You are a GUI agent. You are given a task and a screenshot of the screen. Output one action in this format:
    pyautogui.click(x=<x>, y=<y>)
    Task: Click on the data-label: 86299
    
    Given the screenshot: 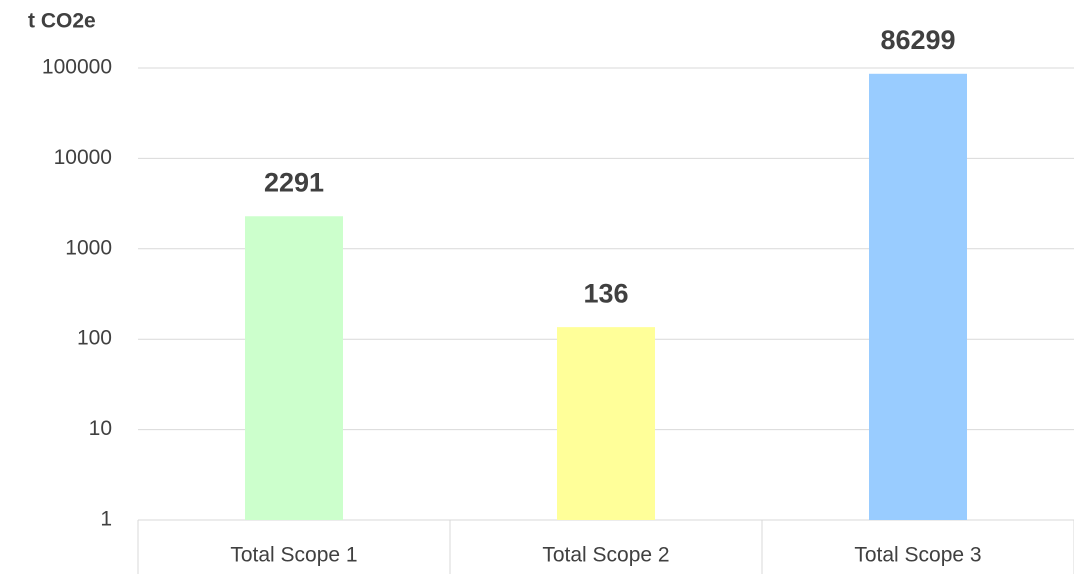 What is the action you would take?
    pyautogui.click(x=917, y=40)
    